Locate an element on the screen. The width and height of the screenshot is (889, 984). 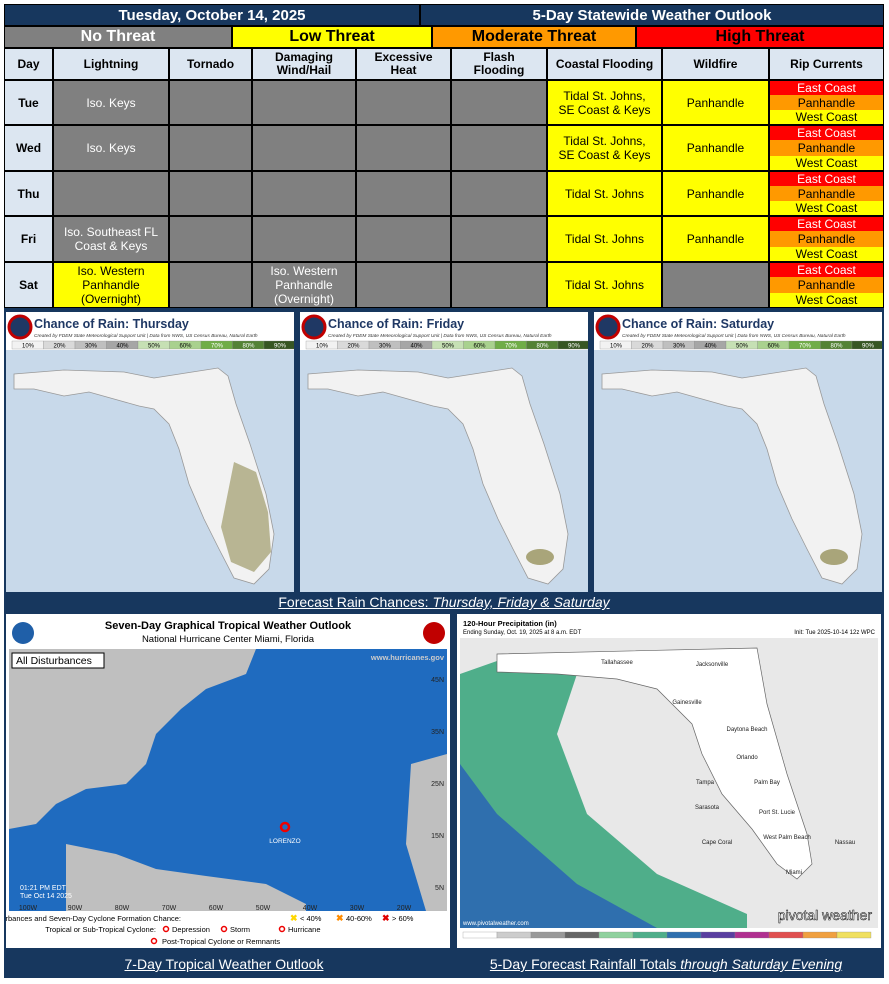
precip-title: 120-Hour Precipitation (in) is located at coordinates (510, 623).